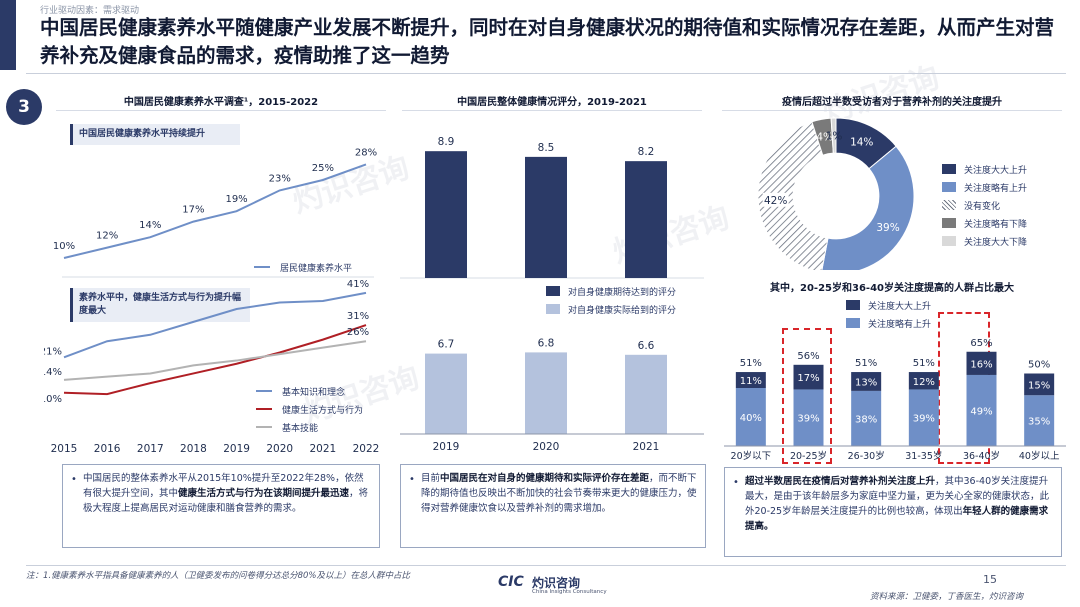  Describe the element at coordinates (924, 419) in the screenshot. I see `segment-label: 39%` at that location.